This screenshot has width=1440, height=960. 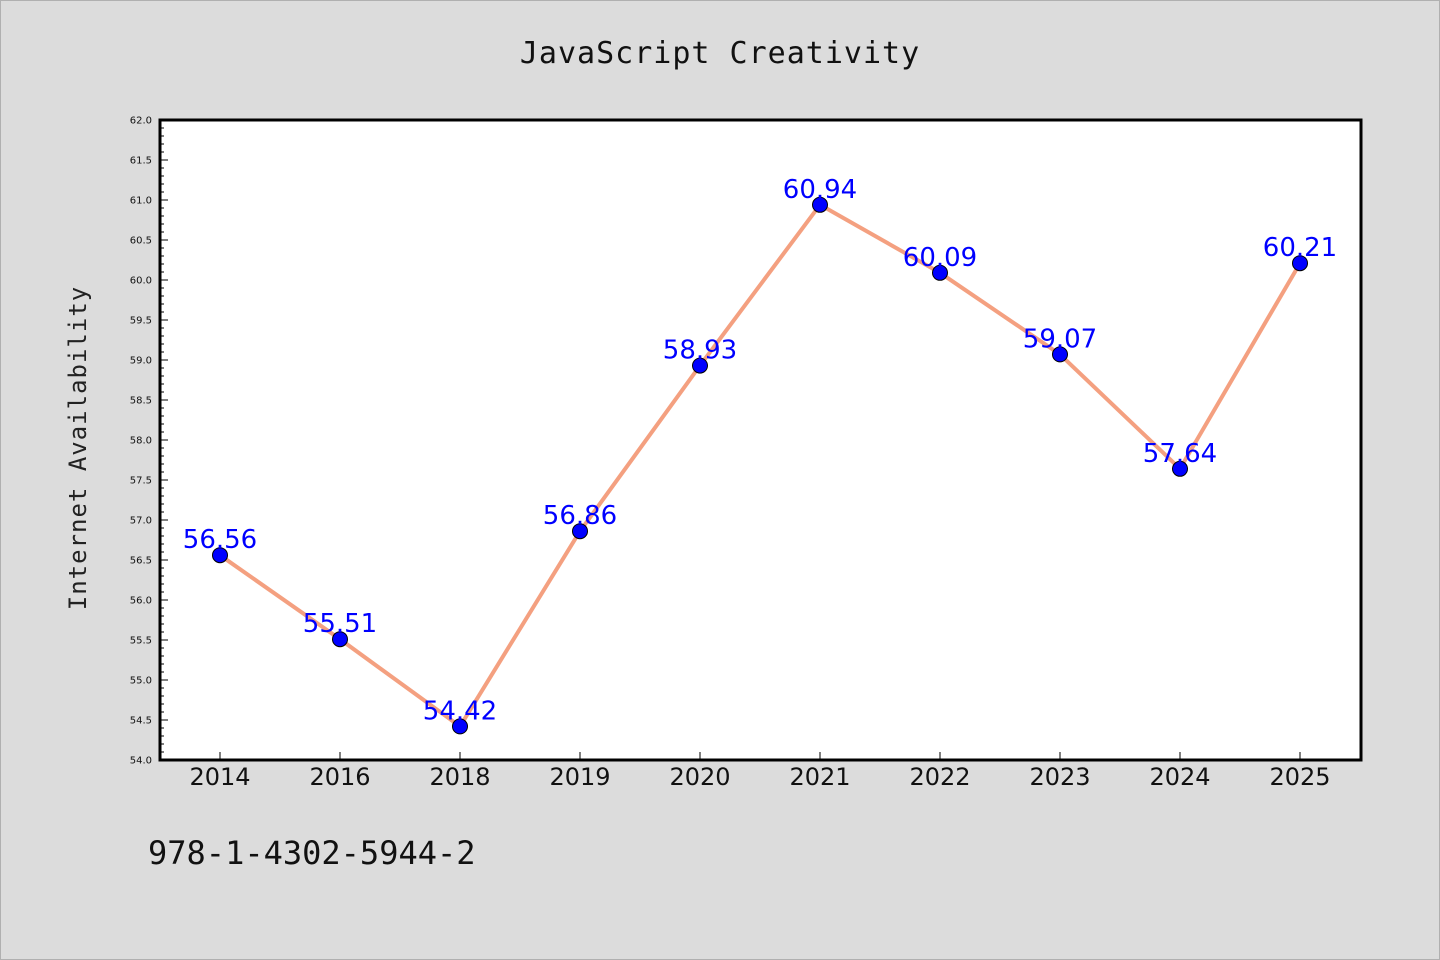 What do you see at coordinates (141, 721) in the screenshot?
I see `y-tick-label: 54.5` at bounding box center [141, 721].